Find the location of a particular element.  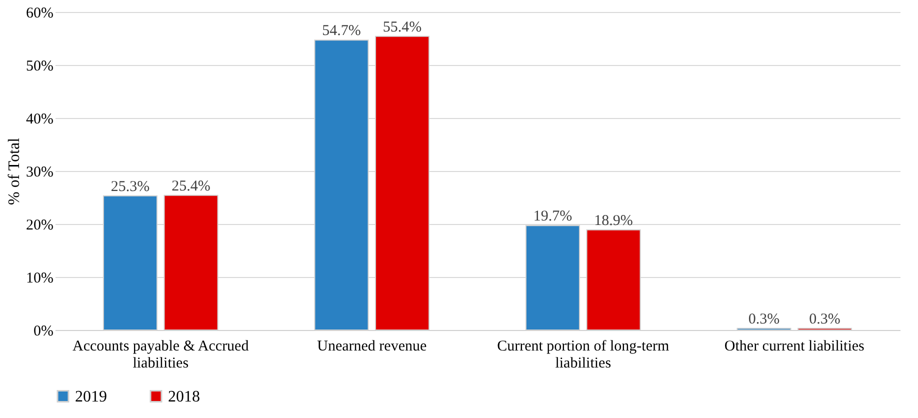

data-label: 19.7% is located at coordinates (552, 216).